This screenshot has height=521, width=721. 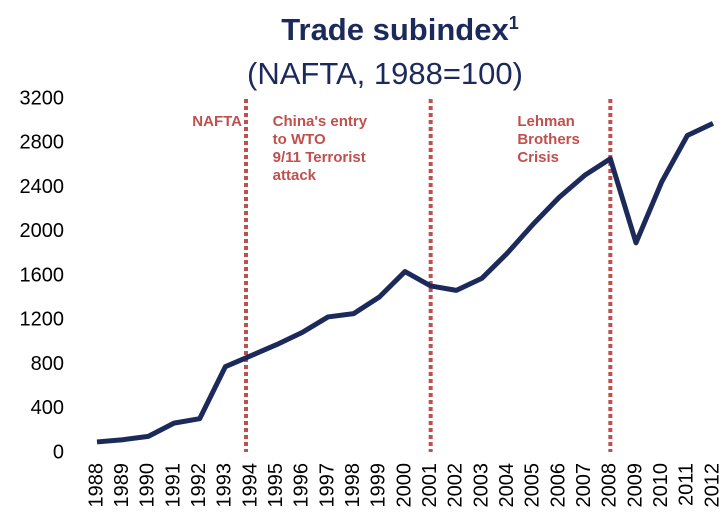 I want to click on chart-subtitle: (NAFTA, 1988=100), so click(x=385, y=73).